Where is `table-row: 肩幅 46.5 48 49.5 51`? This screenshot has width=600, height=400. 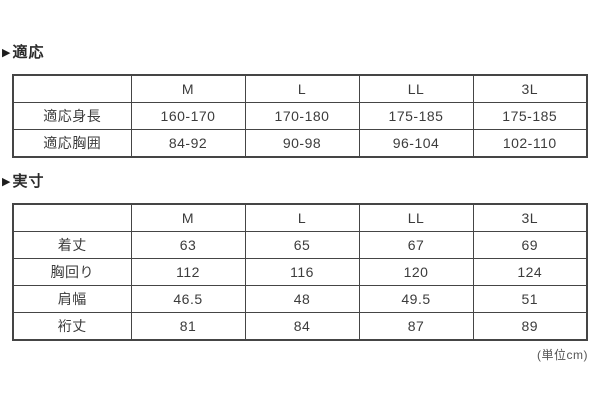
table-row: 肩幅 46.5 48 49.5 51 is located at coordinates (300, 299).